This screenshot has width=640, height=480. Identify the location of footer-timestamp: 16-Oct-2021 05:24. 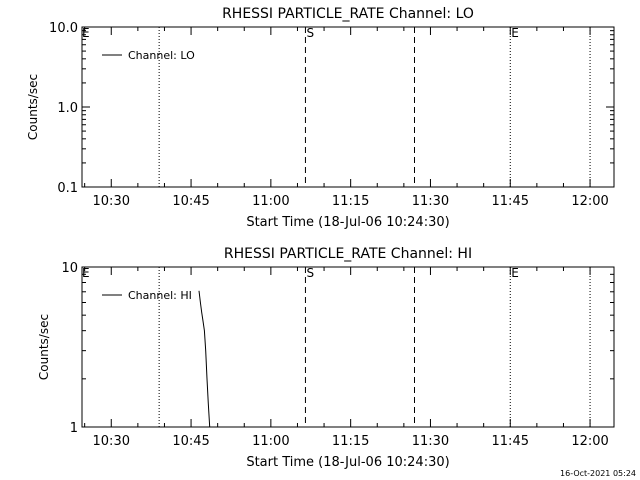
(598, 473).